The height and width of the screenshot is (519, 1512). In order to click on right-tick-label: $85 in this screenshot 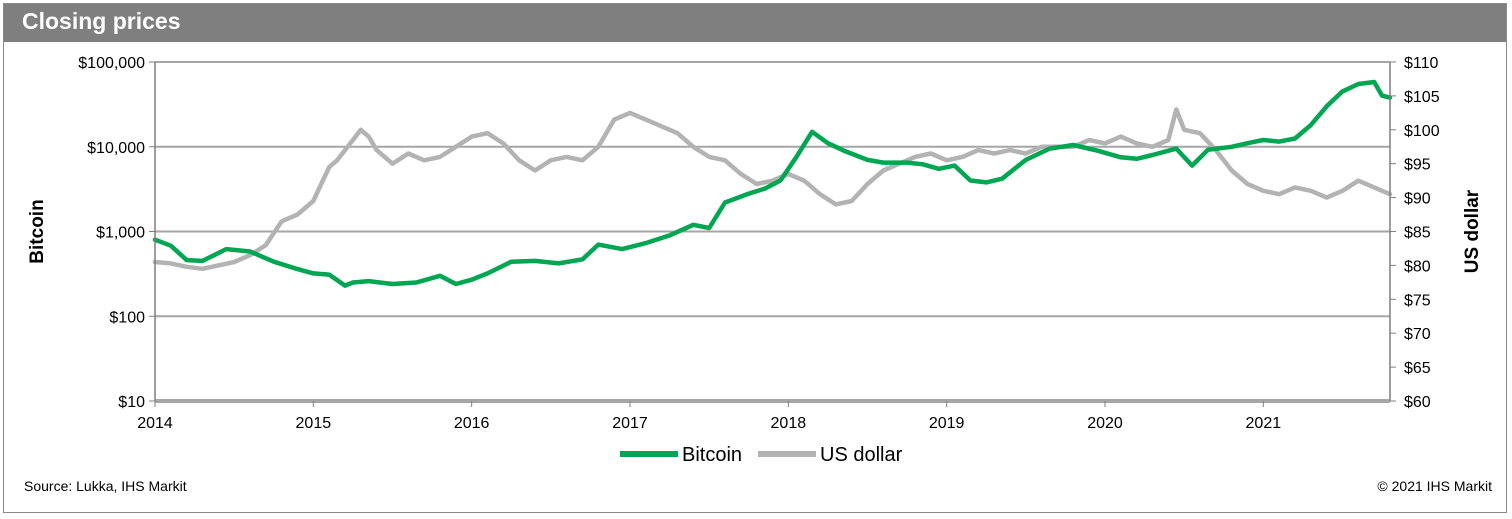, I will do `click(1417, 233)`.